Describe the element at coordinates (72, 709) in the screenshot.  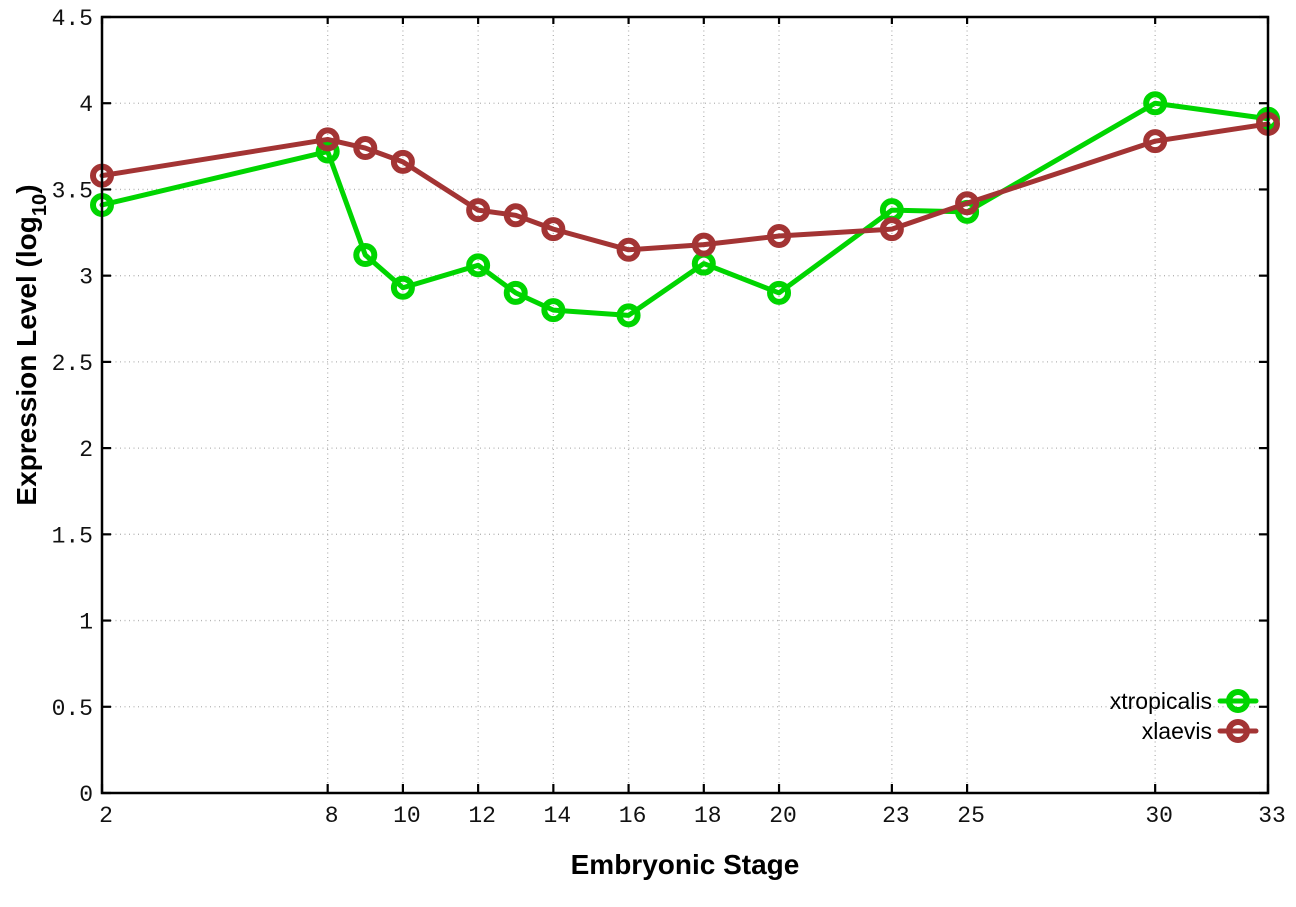
I see `y-tick-label: 0.5` at that location.